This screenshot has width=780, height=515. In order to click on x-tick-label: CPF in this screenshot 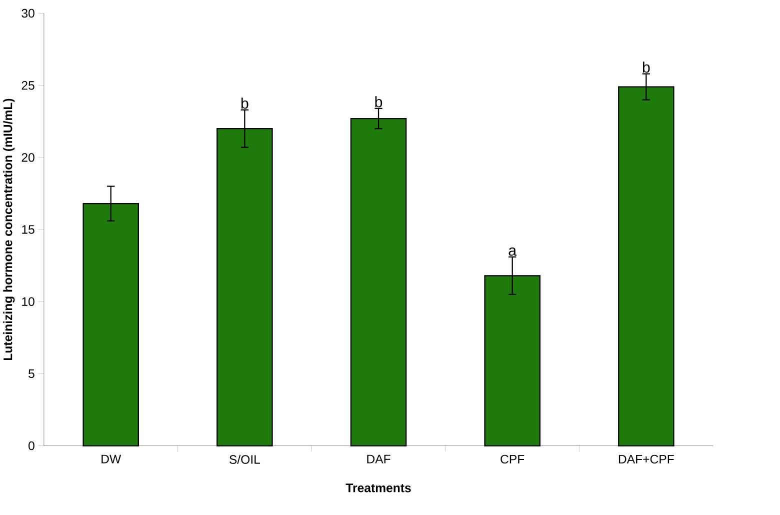, I will do `click(512, 459)`.